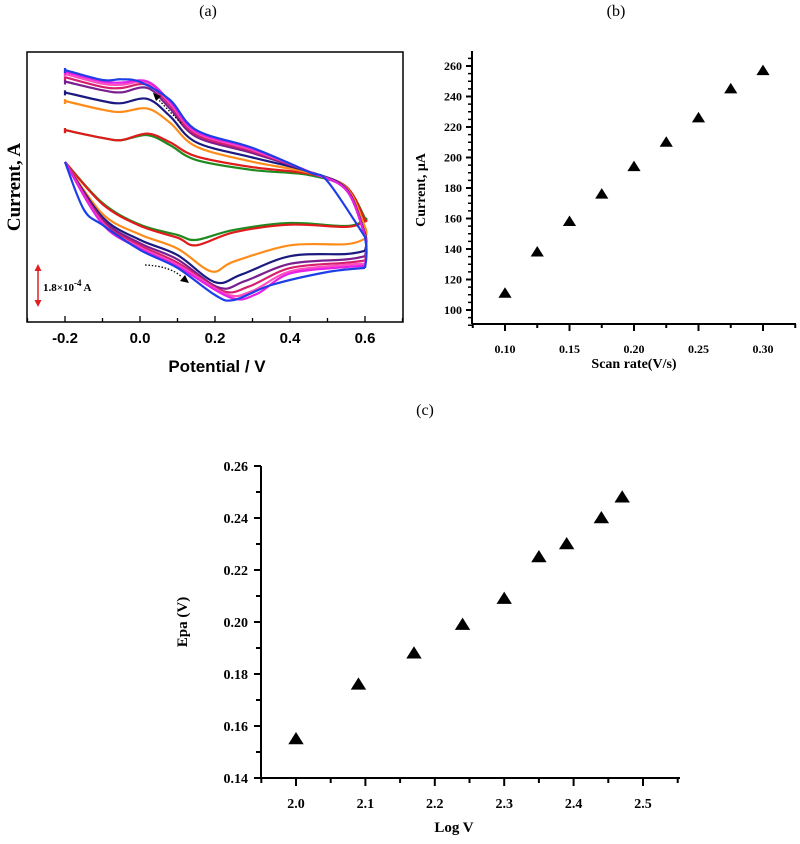  I want to click on forward-scan-arrow, so click(166, 273).